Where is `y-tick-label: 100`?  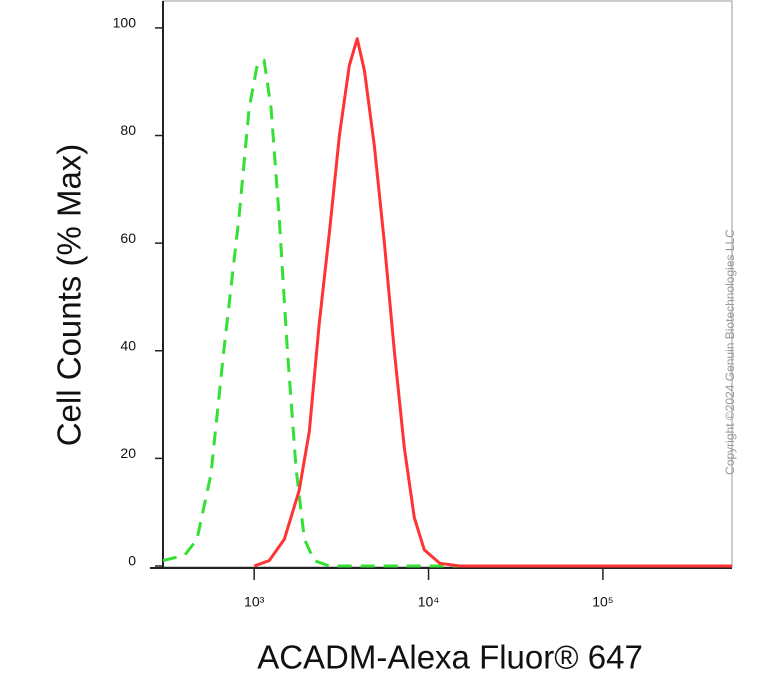 y-tick-label: 100 is located at coordinates (125, 23).